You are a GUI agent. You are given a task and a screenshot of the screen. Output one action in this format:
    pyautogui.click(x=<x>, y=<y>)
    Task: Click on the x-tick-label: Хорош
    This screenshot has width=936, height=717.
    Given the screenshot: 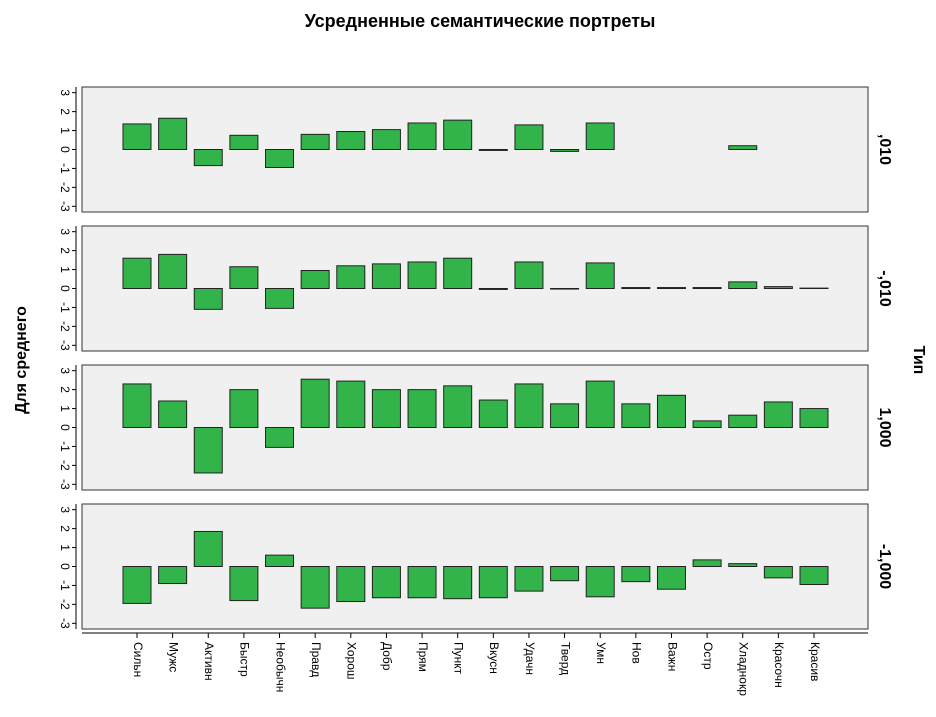 What is the action you would take?
    pyautogui.click(x=352, y=661)
    